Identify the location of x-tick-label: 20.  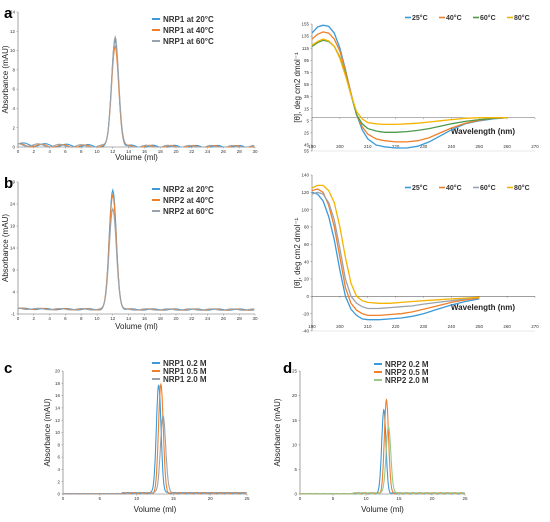
(176, 318).